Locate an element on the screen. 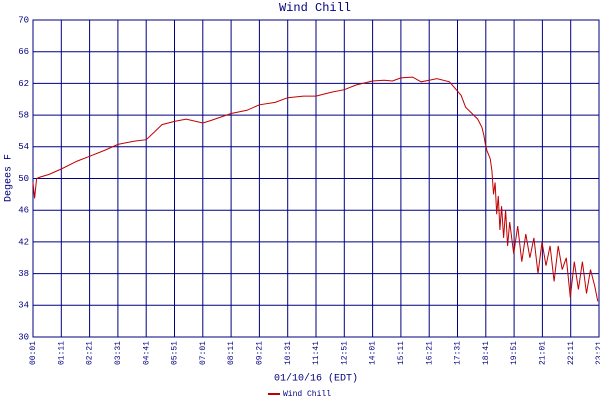 The image size is (600, 400). x-tick-label: 05:51 is located at coordinates (175, 353).